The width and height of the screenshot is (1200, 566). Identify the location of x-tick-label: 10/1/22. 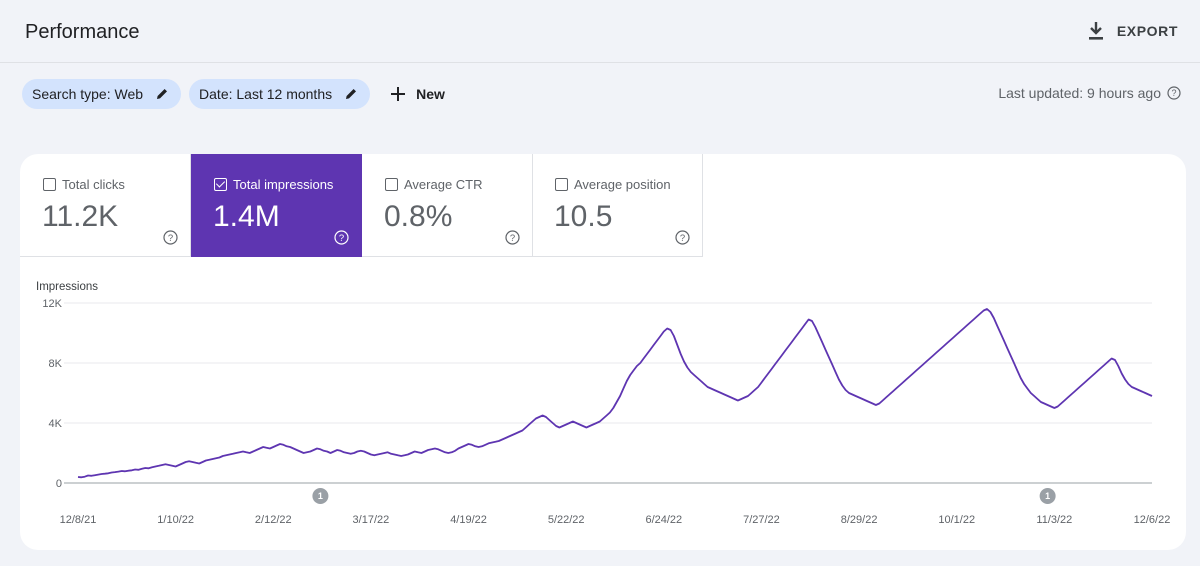
(956, 520).